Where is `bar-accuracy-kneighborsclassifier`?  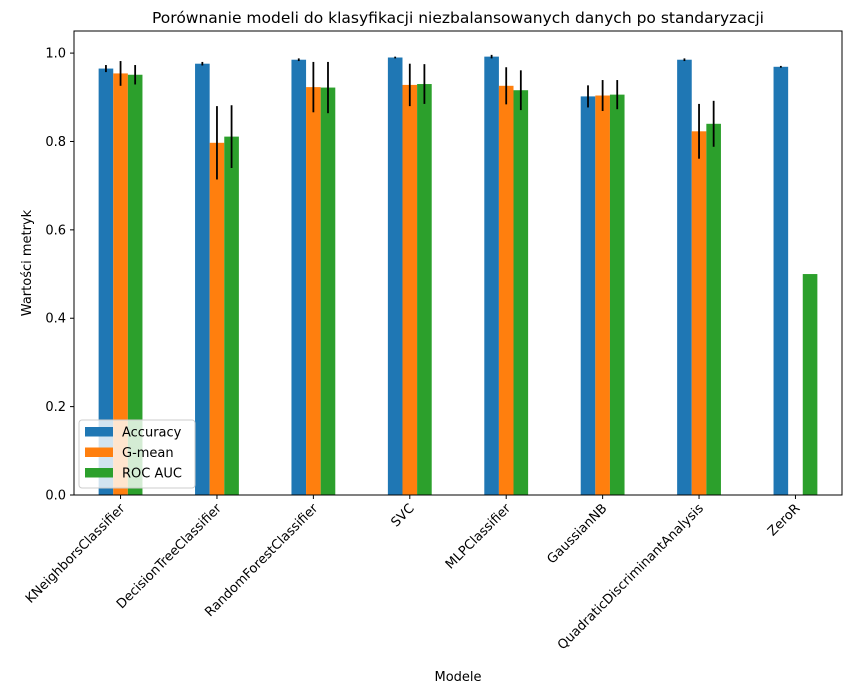 bar-accuracy-kneighborsclassifier is located at coordinates (106, 281).